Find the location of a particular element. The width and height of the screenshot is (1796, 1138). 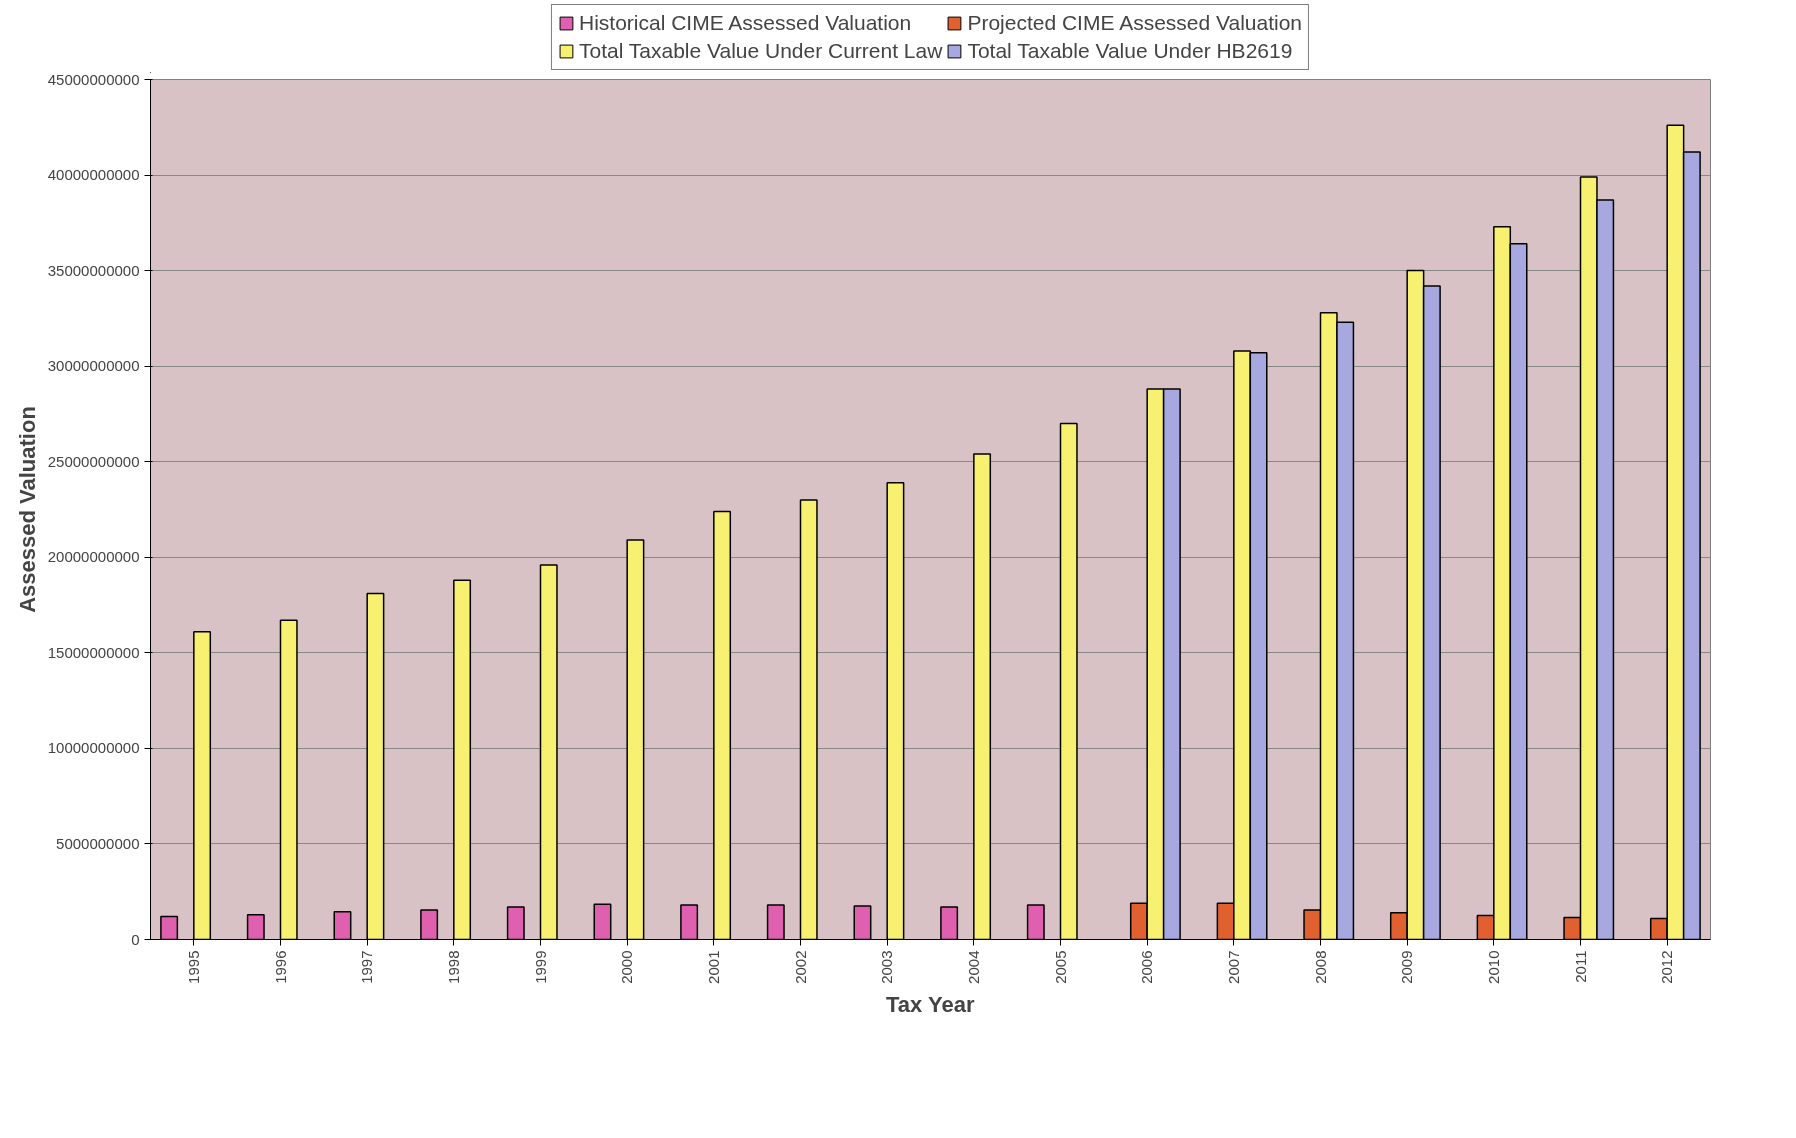

legend-label: Total Taxable Value Under Current Law is located at coordinates (760, 51).